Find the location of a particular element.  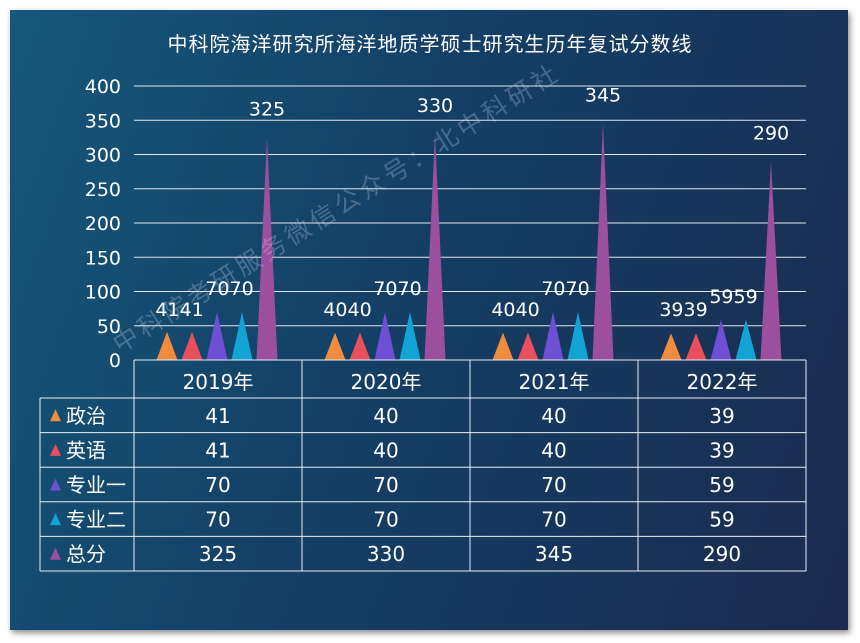

data-label: 290 is located at coordinates (771, 133).